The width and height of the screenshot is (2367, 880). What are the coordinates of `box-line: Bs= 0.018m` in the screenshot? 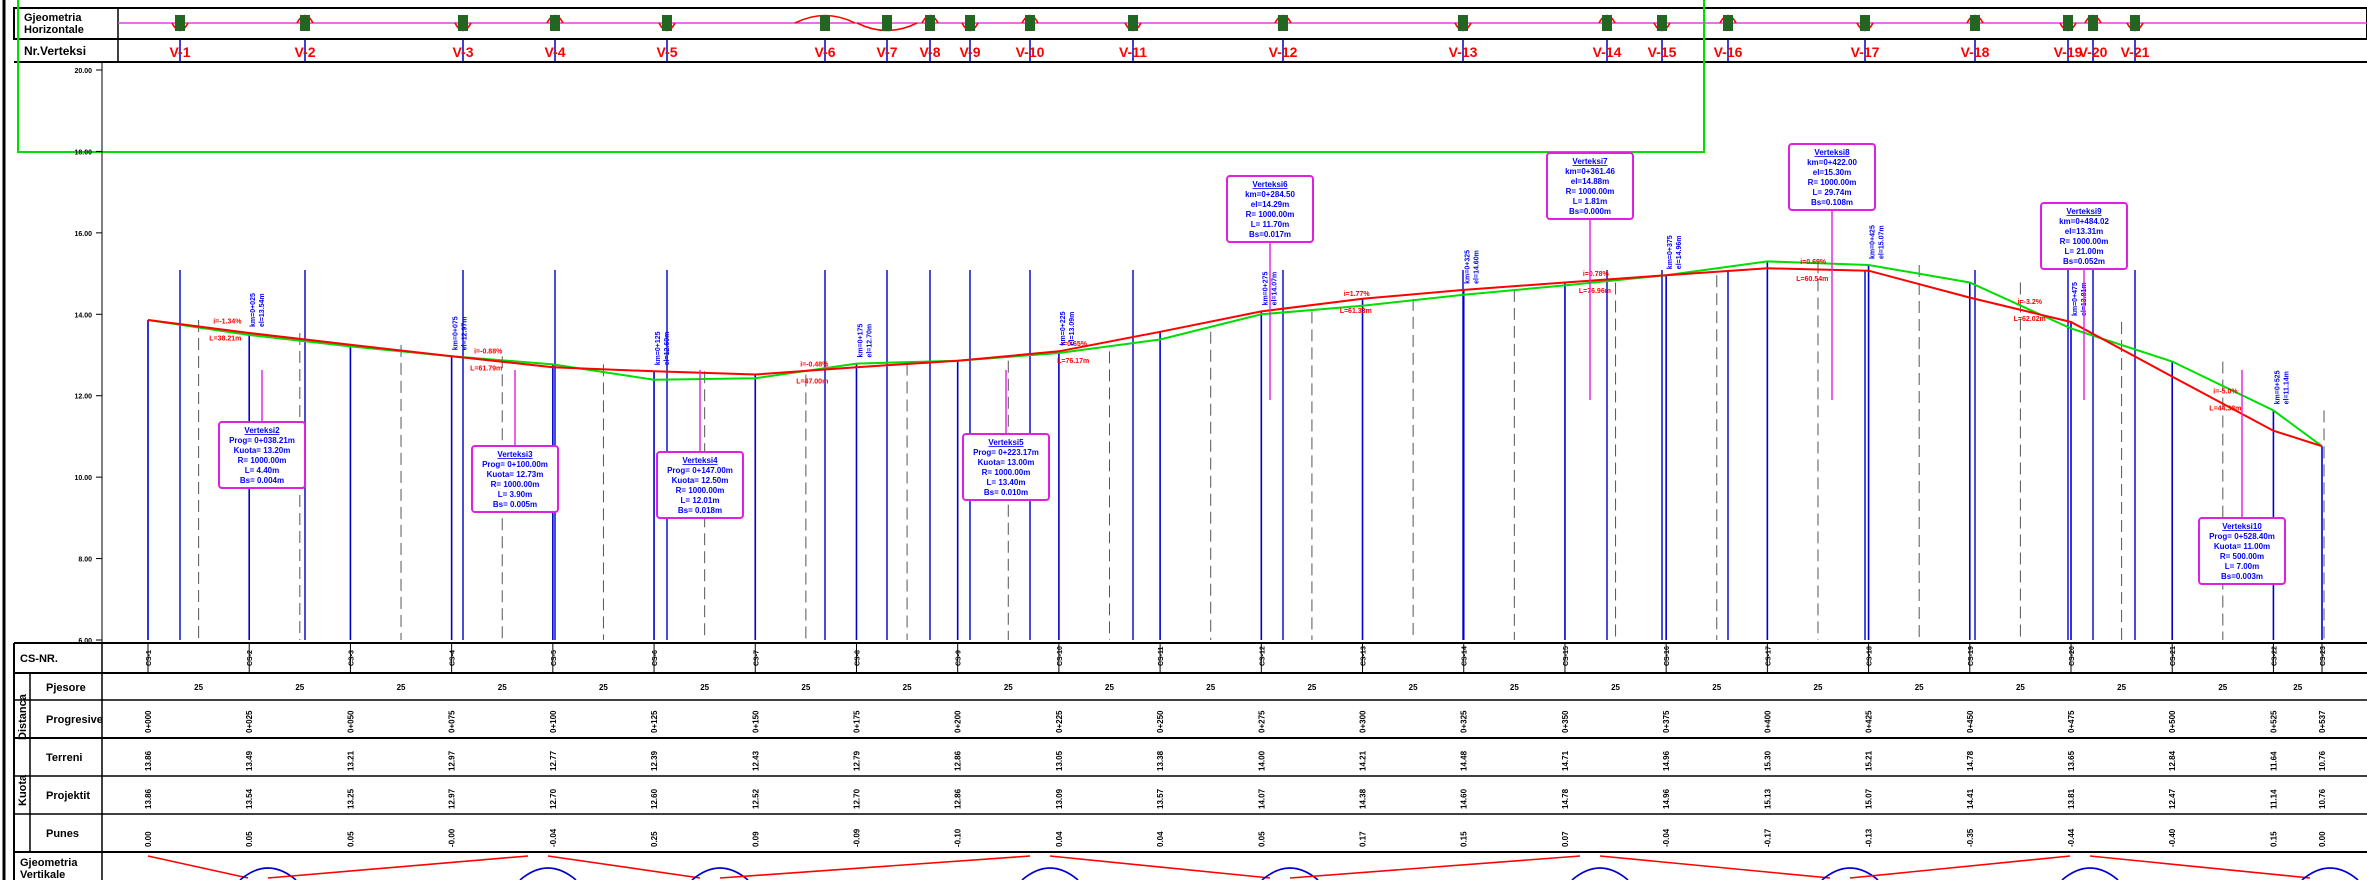 It's located at (700, 510).